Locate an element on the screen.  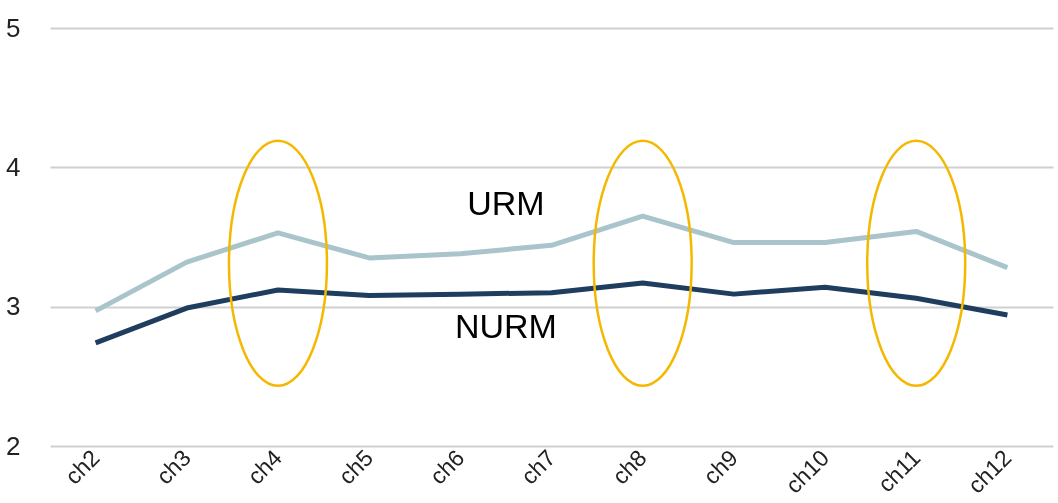
x-tick-label: ch3 is located at coordinates (173, 467).